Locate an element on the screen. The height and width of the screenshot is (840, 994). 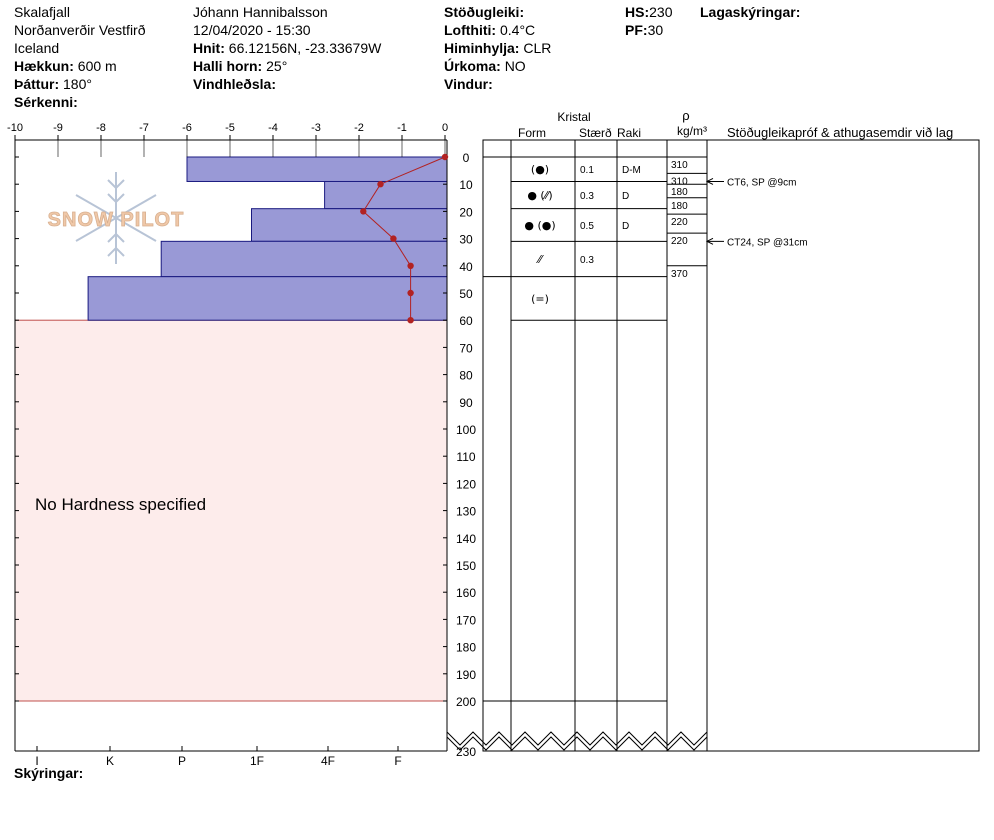
sky-row: Himinhylja: CLR is located at coordinates (497, 48).